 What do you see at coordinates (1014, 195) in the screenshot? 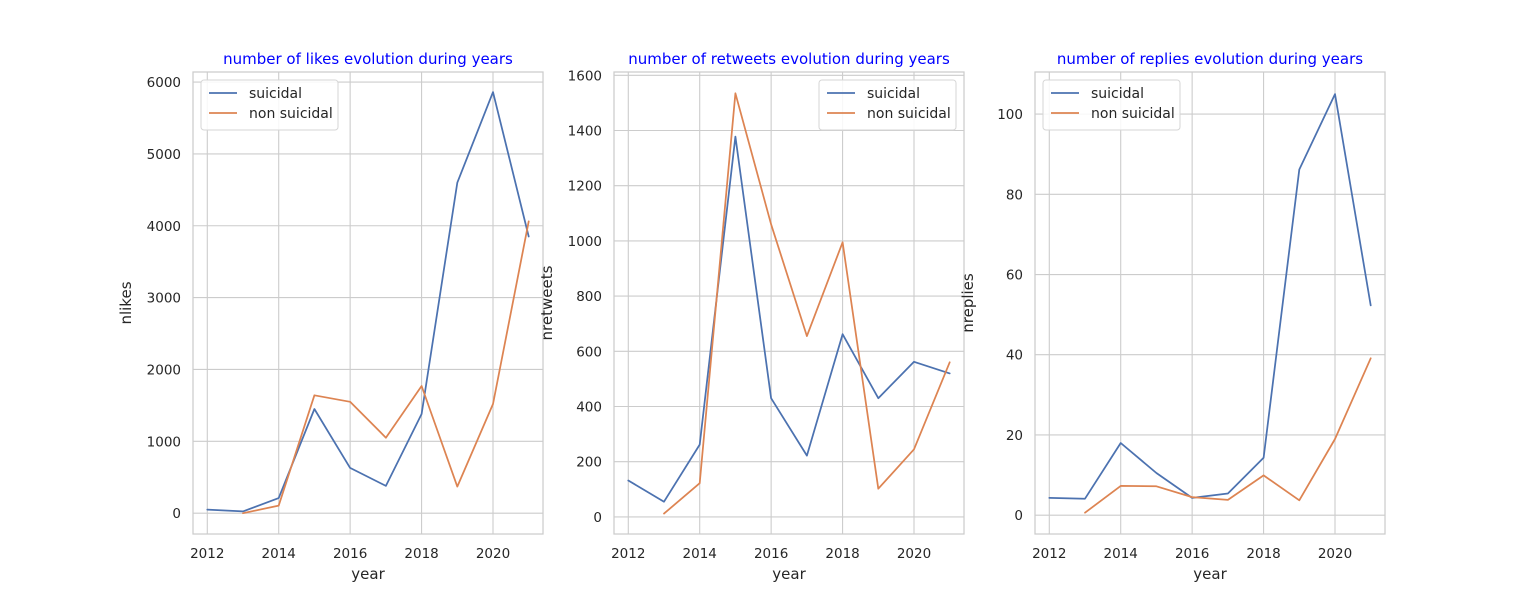
I see `y-tick-label: 80` at bounding box center [1014, 195].